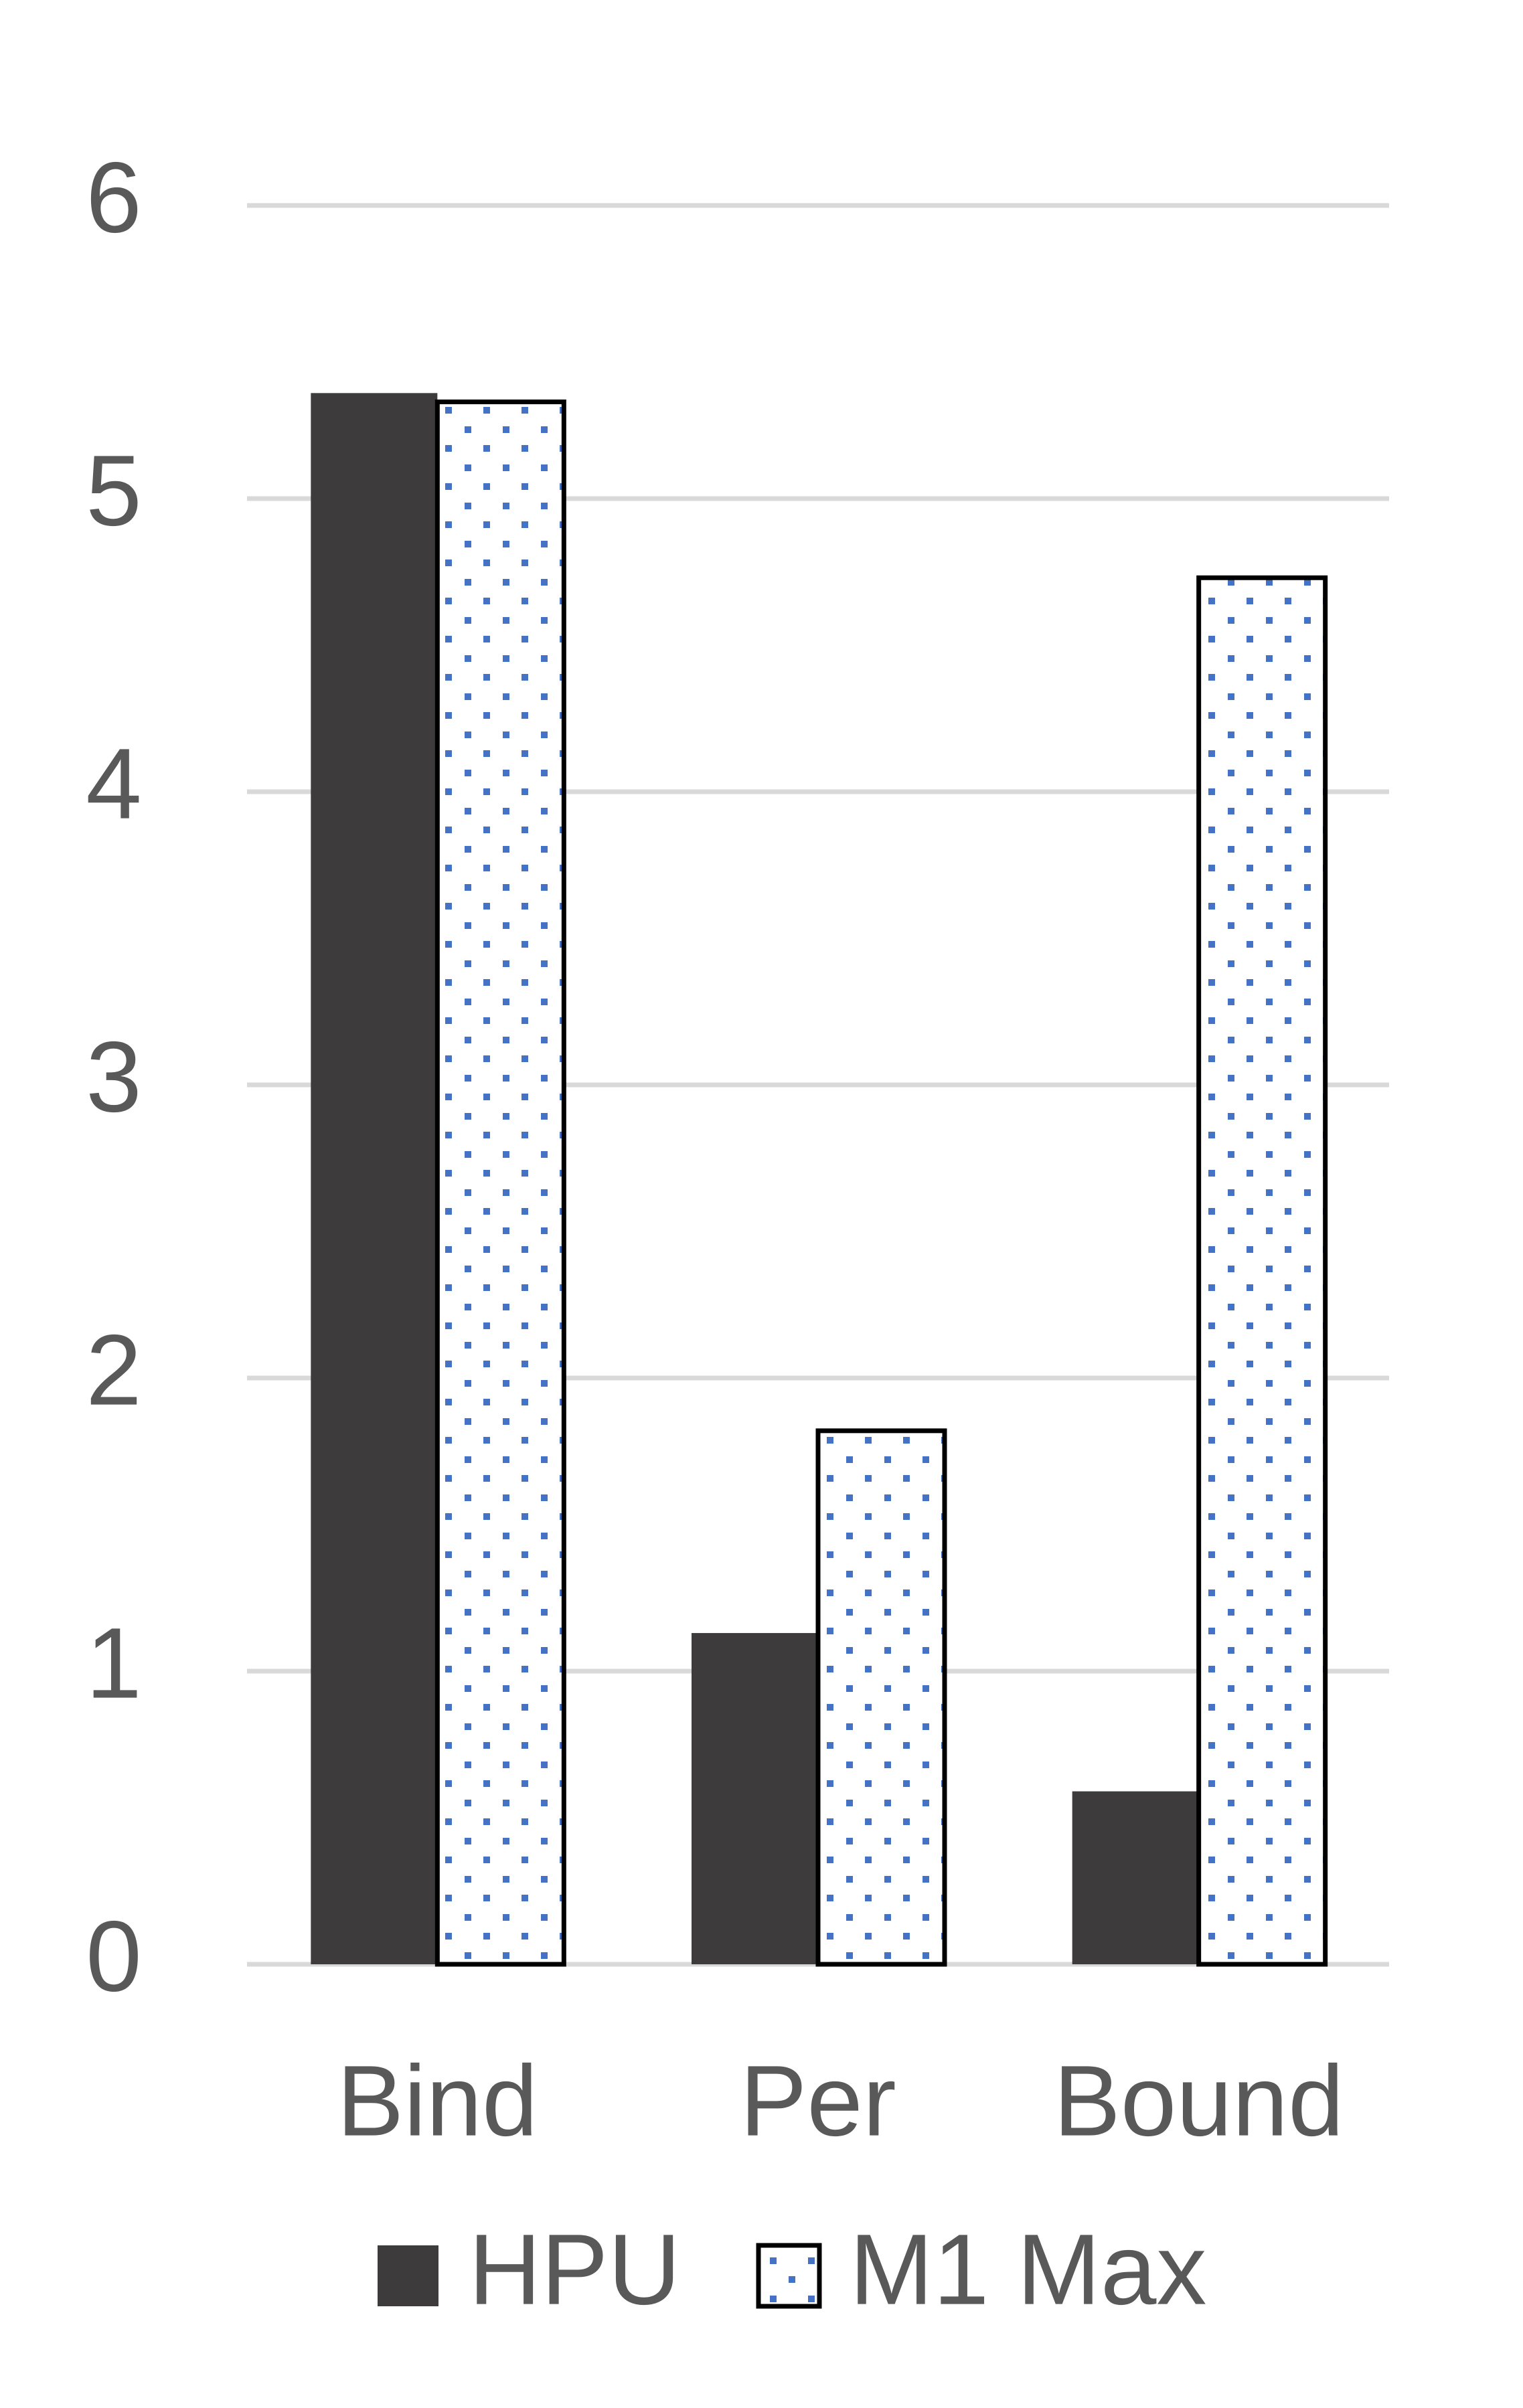 The image size is (1523, 2408). What do you see at coordinates (113, 1370) in the screenshot?
I see `y-tick-label: 2` at bounding box center [113, 1370].